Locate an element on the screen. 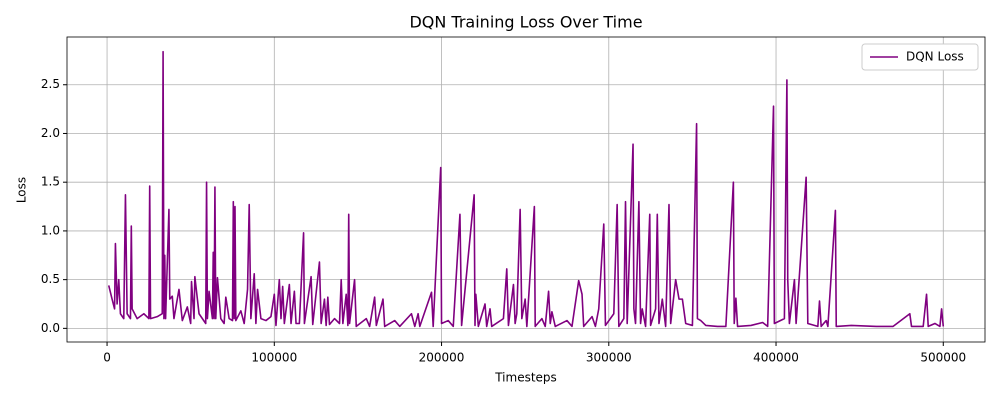 The height and width of the screenshot is (400, 1000). y-tick-label: 1.0 is located at coordinates (50, 230).